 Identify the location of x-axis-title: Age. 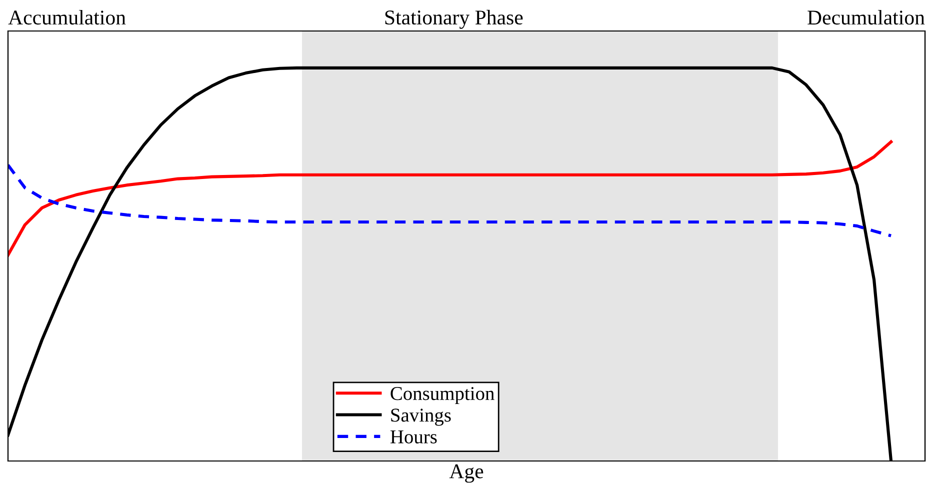
(466, 473).